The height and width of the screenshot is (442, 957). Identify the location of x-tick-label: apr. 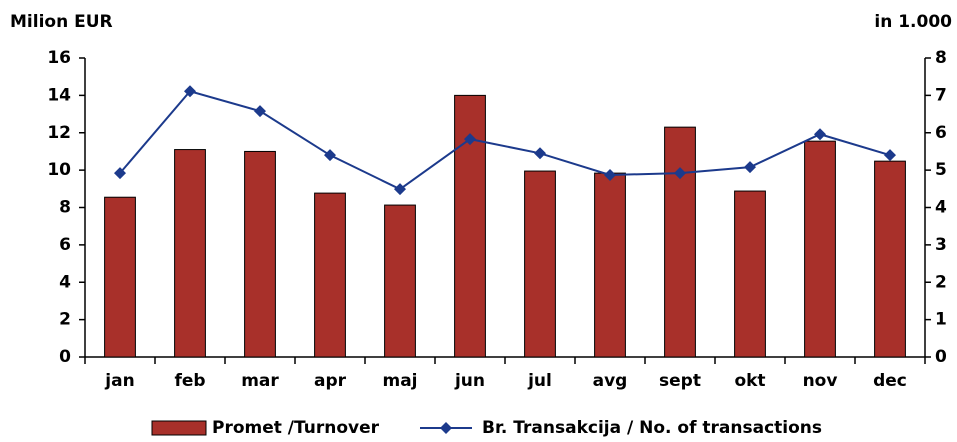
(330, 381).